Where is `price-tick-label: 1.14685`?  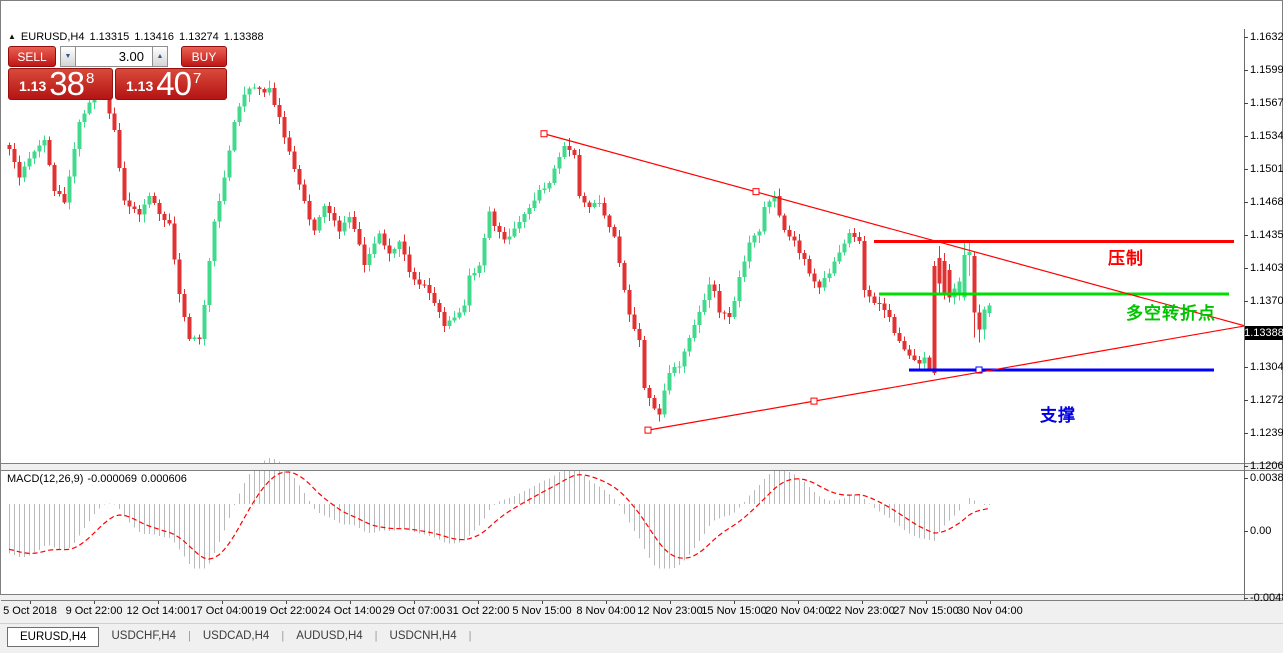
price-tick-label: 1.14685 is located at coordinates (1266, 202).